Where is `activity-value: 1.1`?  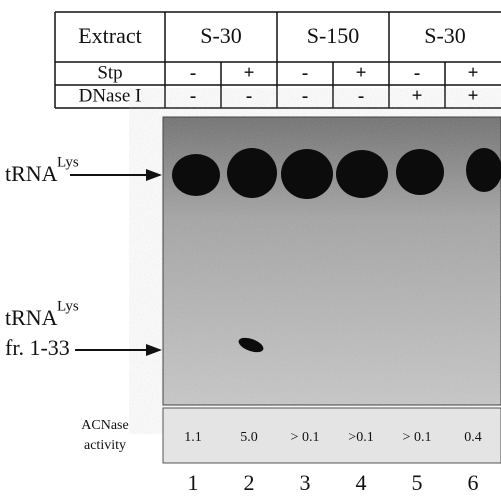 activity-value: 1.1 is located at coordinates (193, 437).